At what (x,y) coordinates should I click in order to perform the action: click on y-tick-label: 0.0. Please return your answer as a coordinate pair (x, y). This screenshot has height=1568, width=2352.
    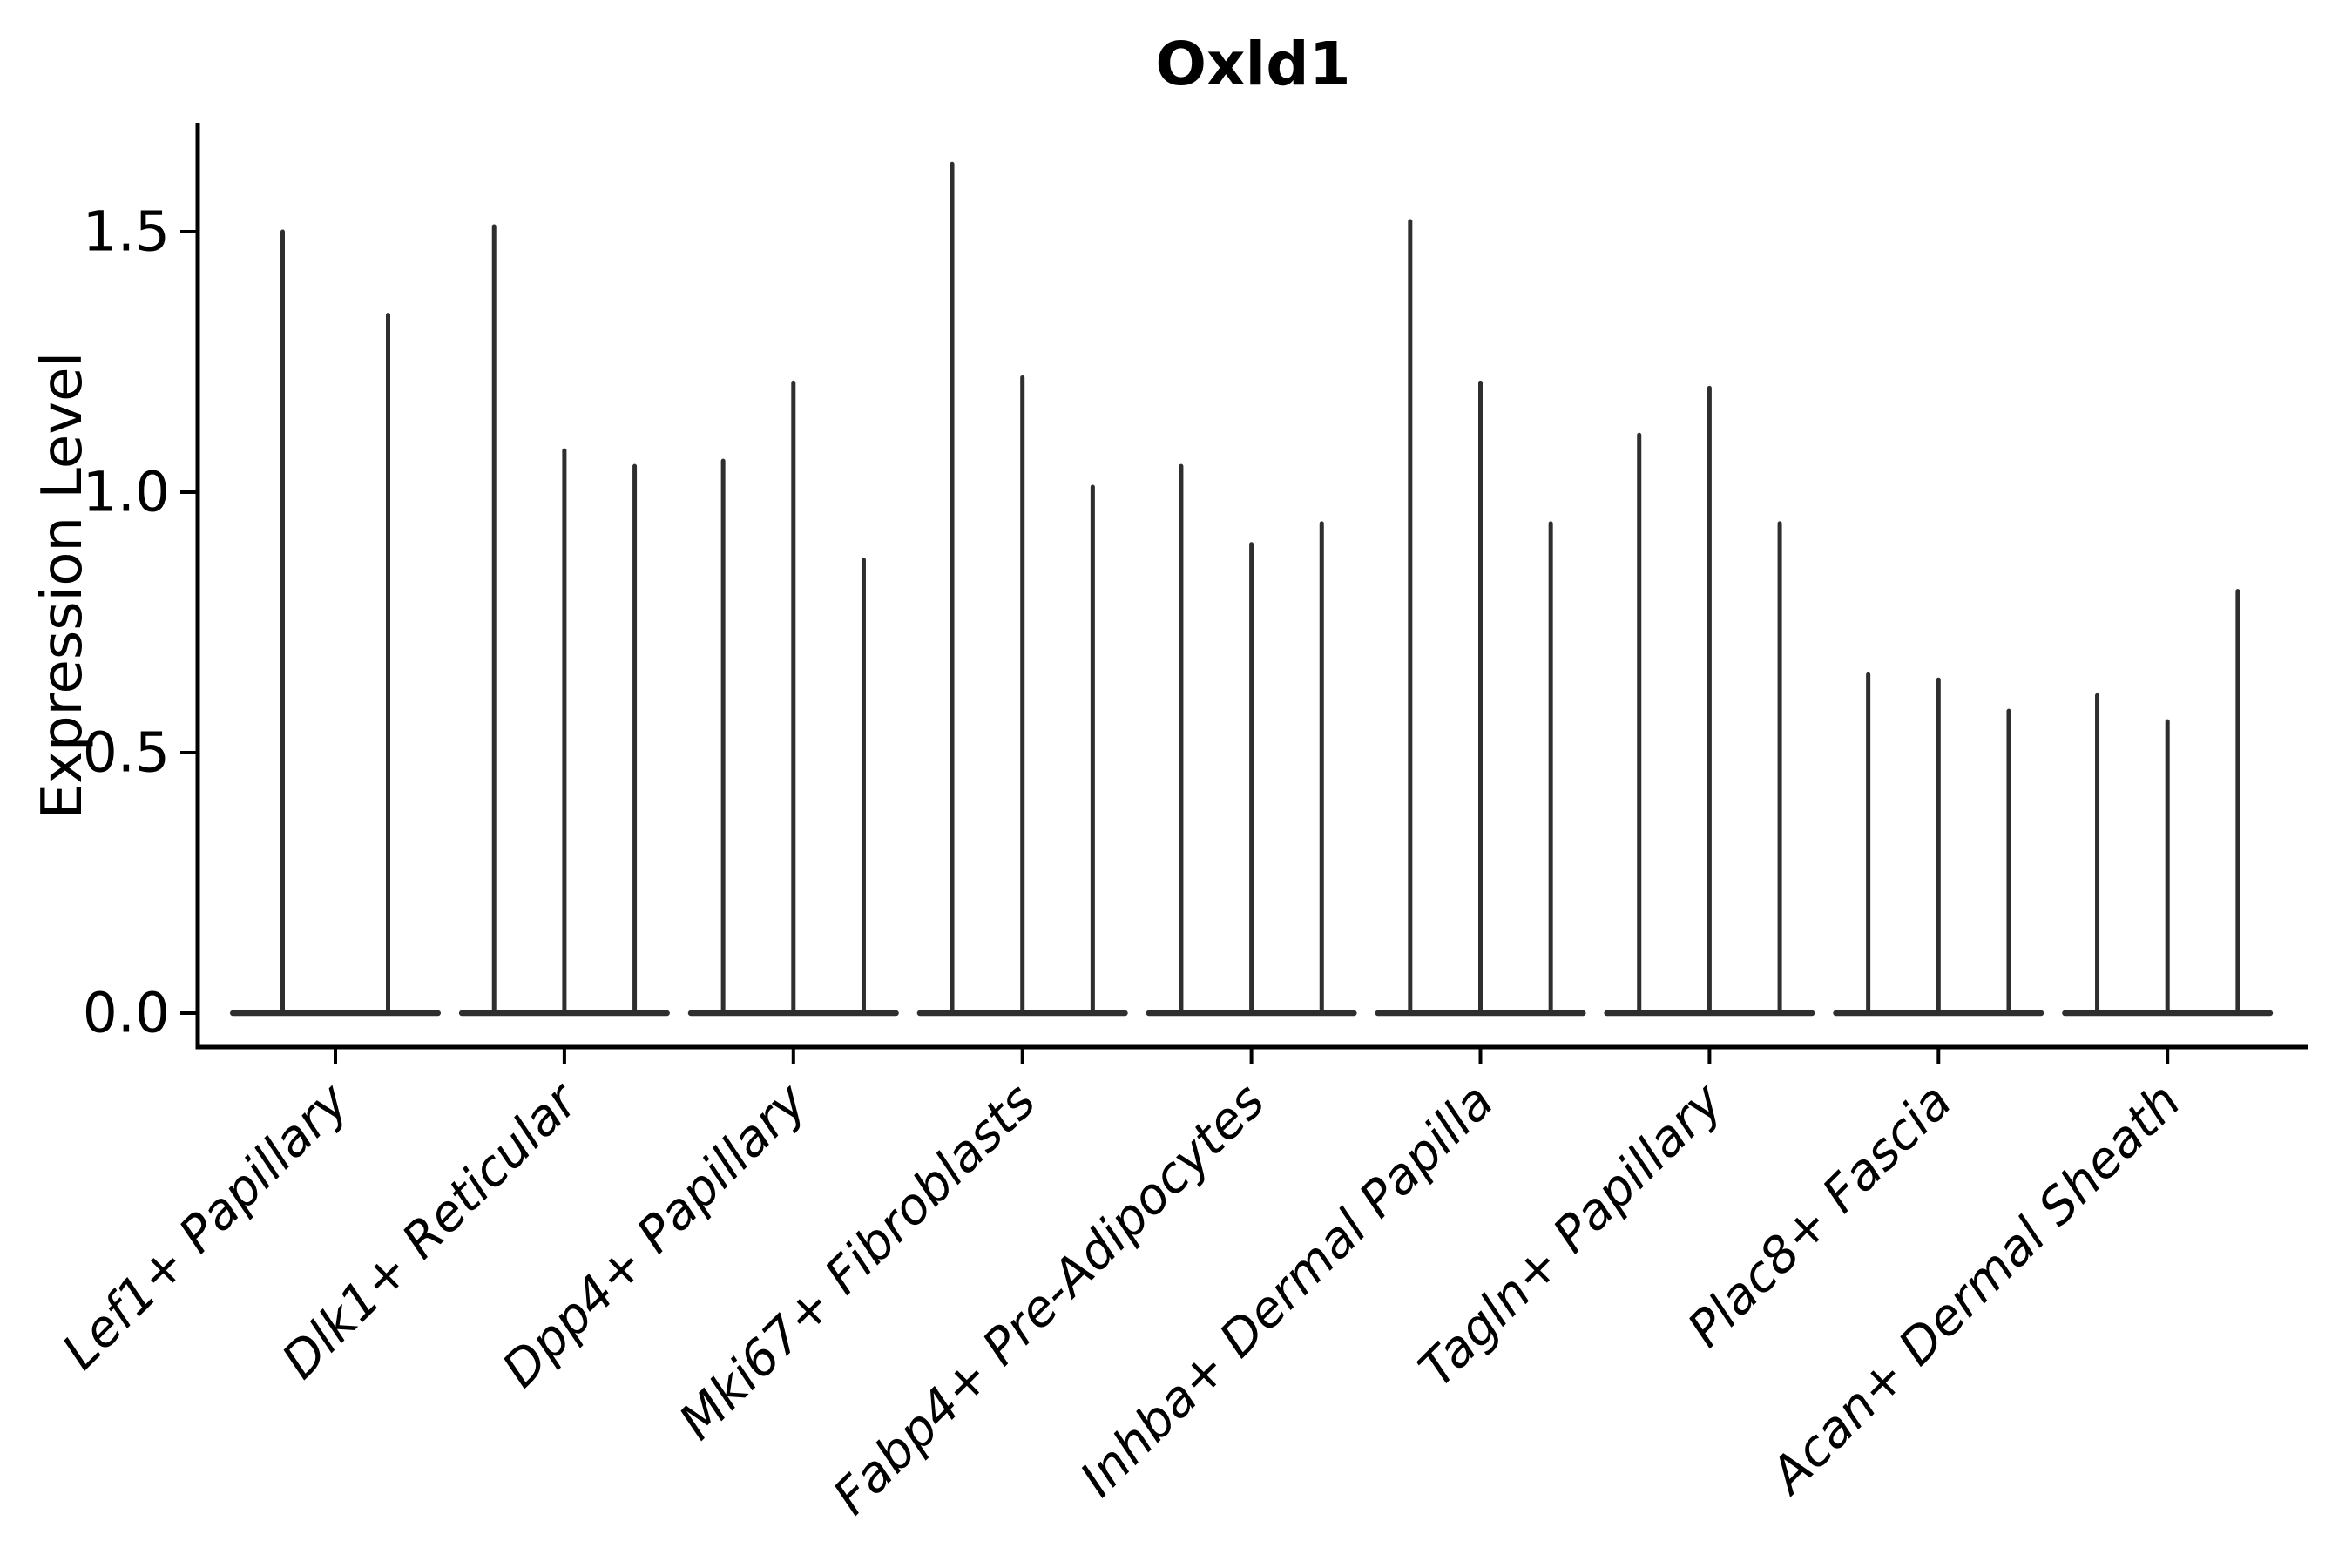
    Looking at the image, I should click on (126, 1014).